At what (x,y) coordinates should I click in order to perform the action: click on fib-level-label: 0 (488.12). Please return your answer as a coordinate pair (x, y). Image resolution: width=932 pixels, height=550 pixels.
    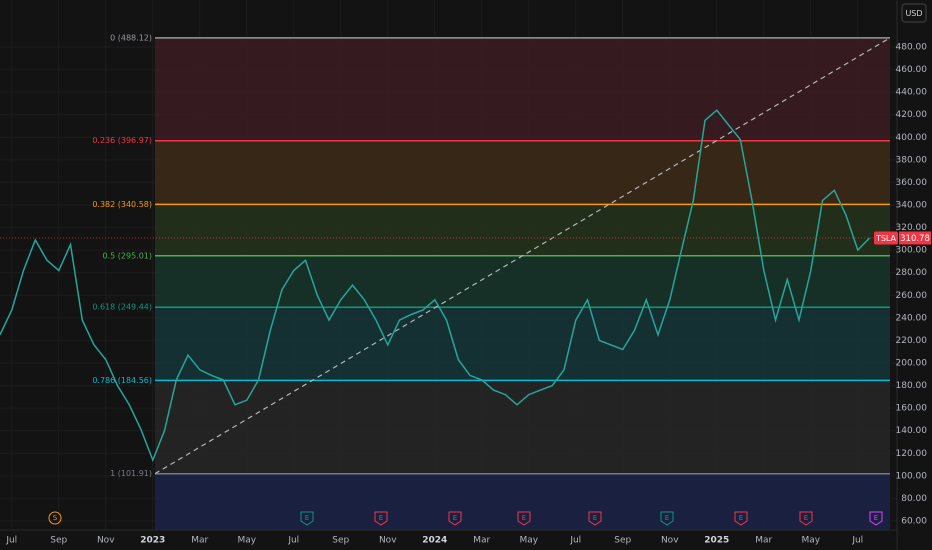
    Looking at the image, I should click on (131, 37).